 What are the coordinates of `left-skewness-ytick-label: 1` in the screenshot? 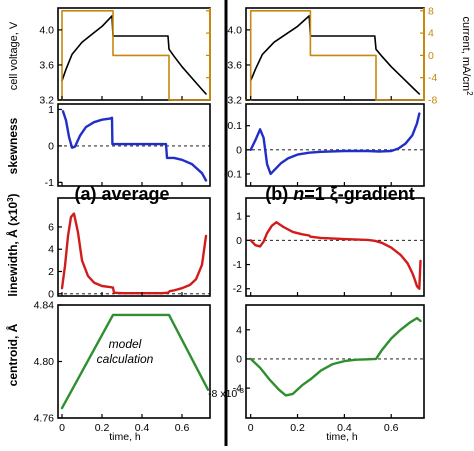 It's located at (51, 110).